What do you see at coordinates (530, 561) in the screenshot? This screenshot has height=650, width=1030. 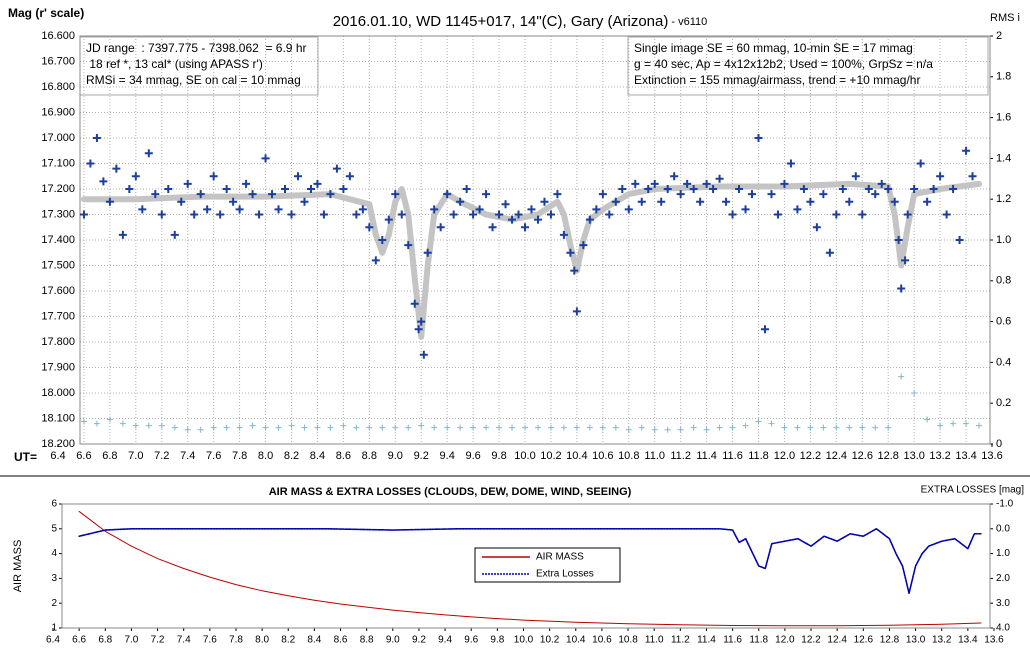 I see `data-line` at bounding box center [530, 561].